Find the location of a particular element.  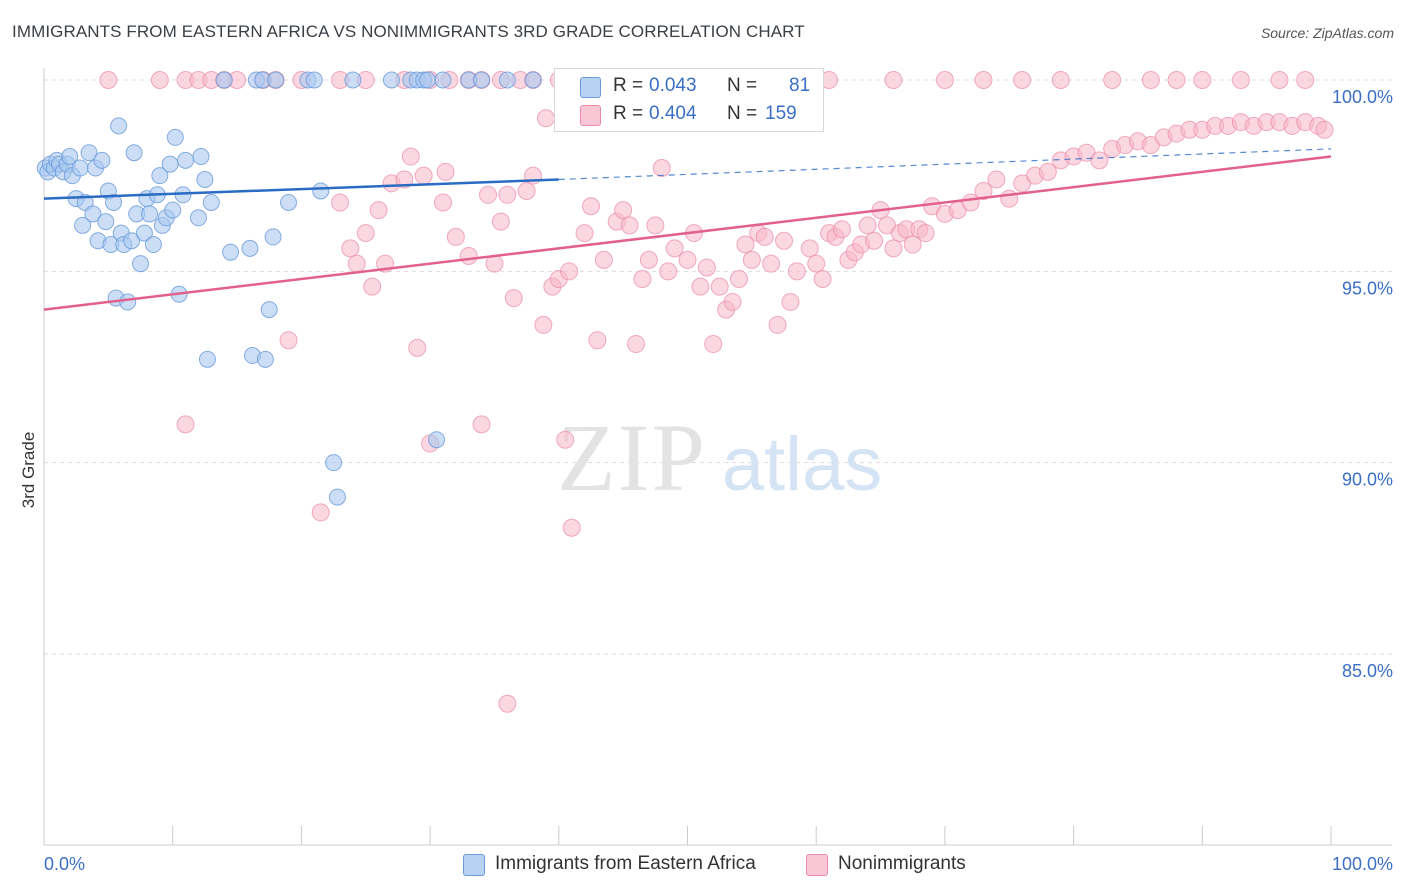

legend-row-immigrants: R = 0.043 N = 81 is located at coordinates (689, 86).